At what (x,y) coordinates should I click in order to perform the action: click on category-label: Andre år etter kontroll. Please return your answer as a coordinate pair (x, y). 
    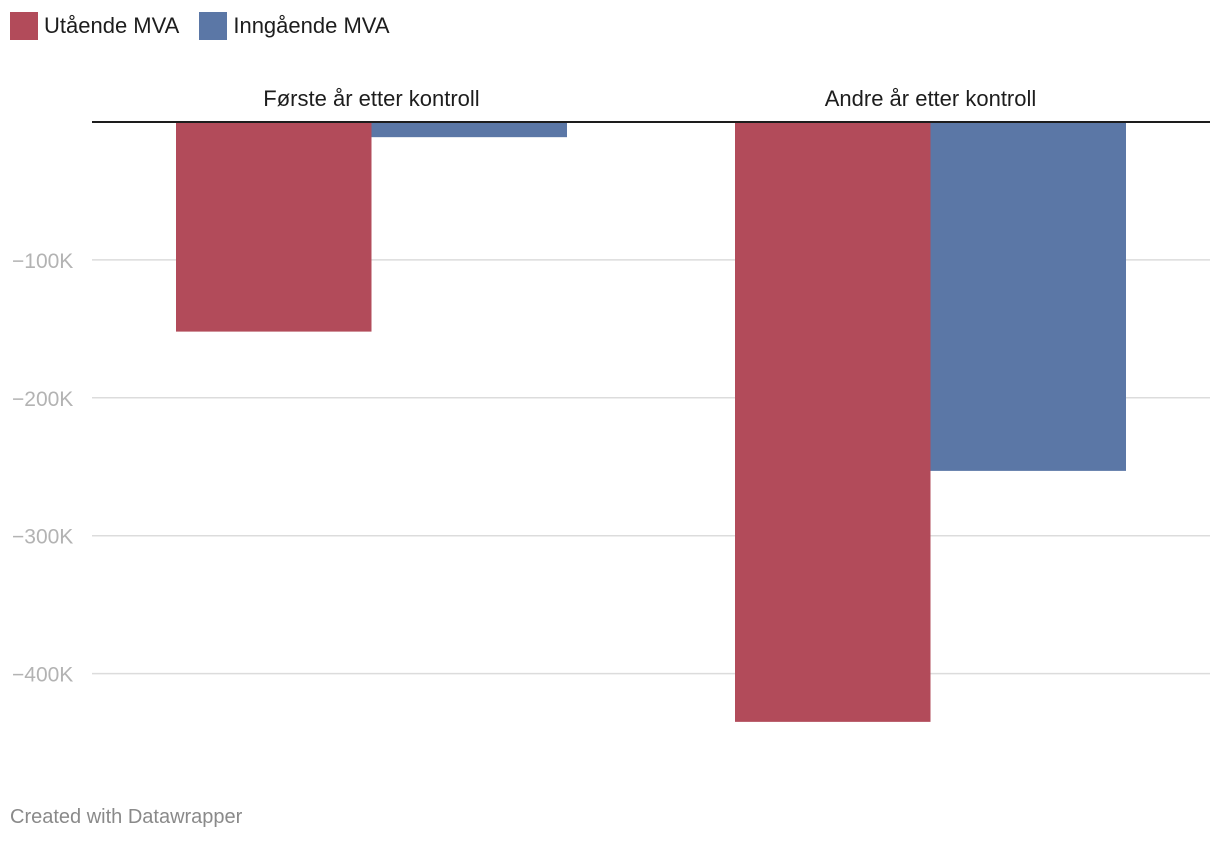
    Looking at the image, I should click on (931, 98).